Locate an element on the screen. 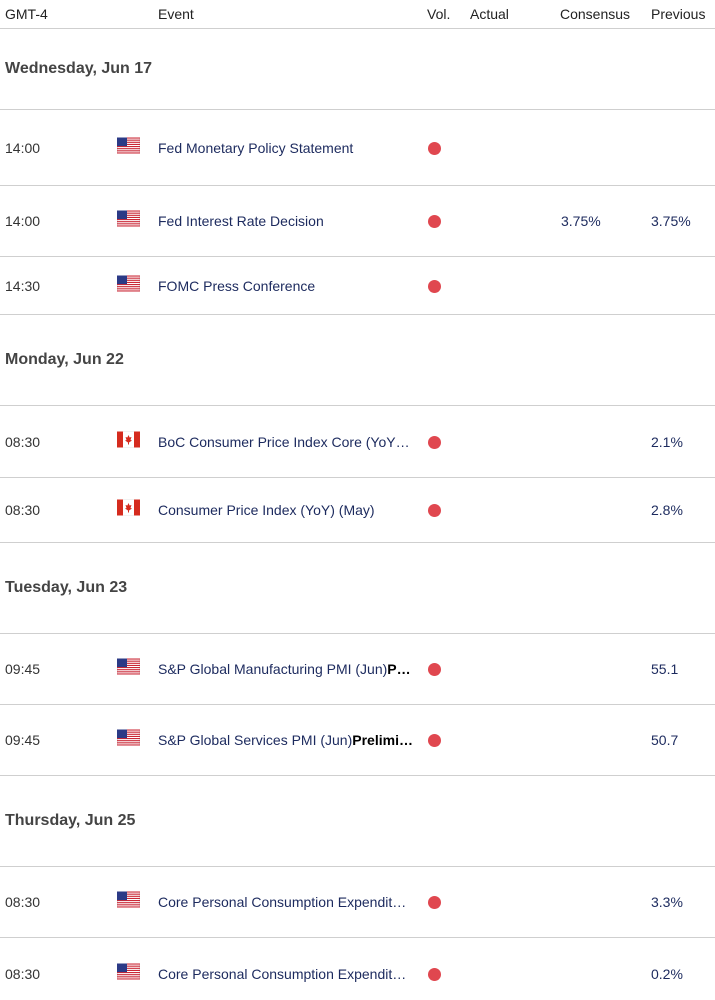 This screenshot has width=715, height=1000. event-name-text: S&P Global Services PMI (Jun) is located at coordinates (255, 740).